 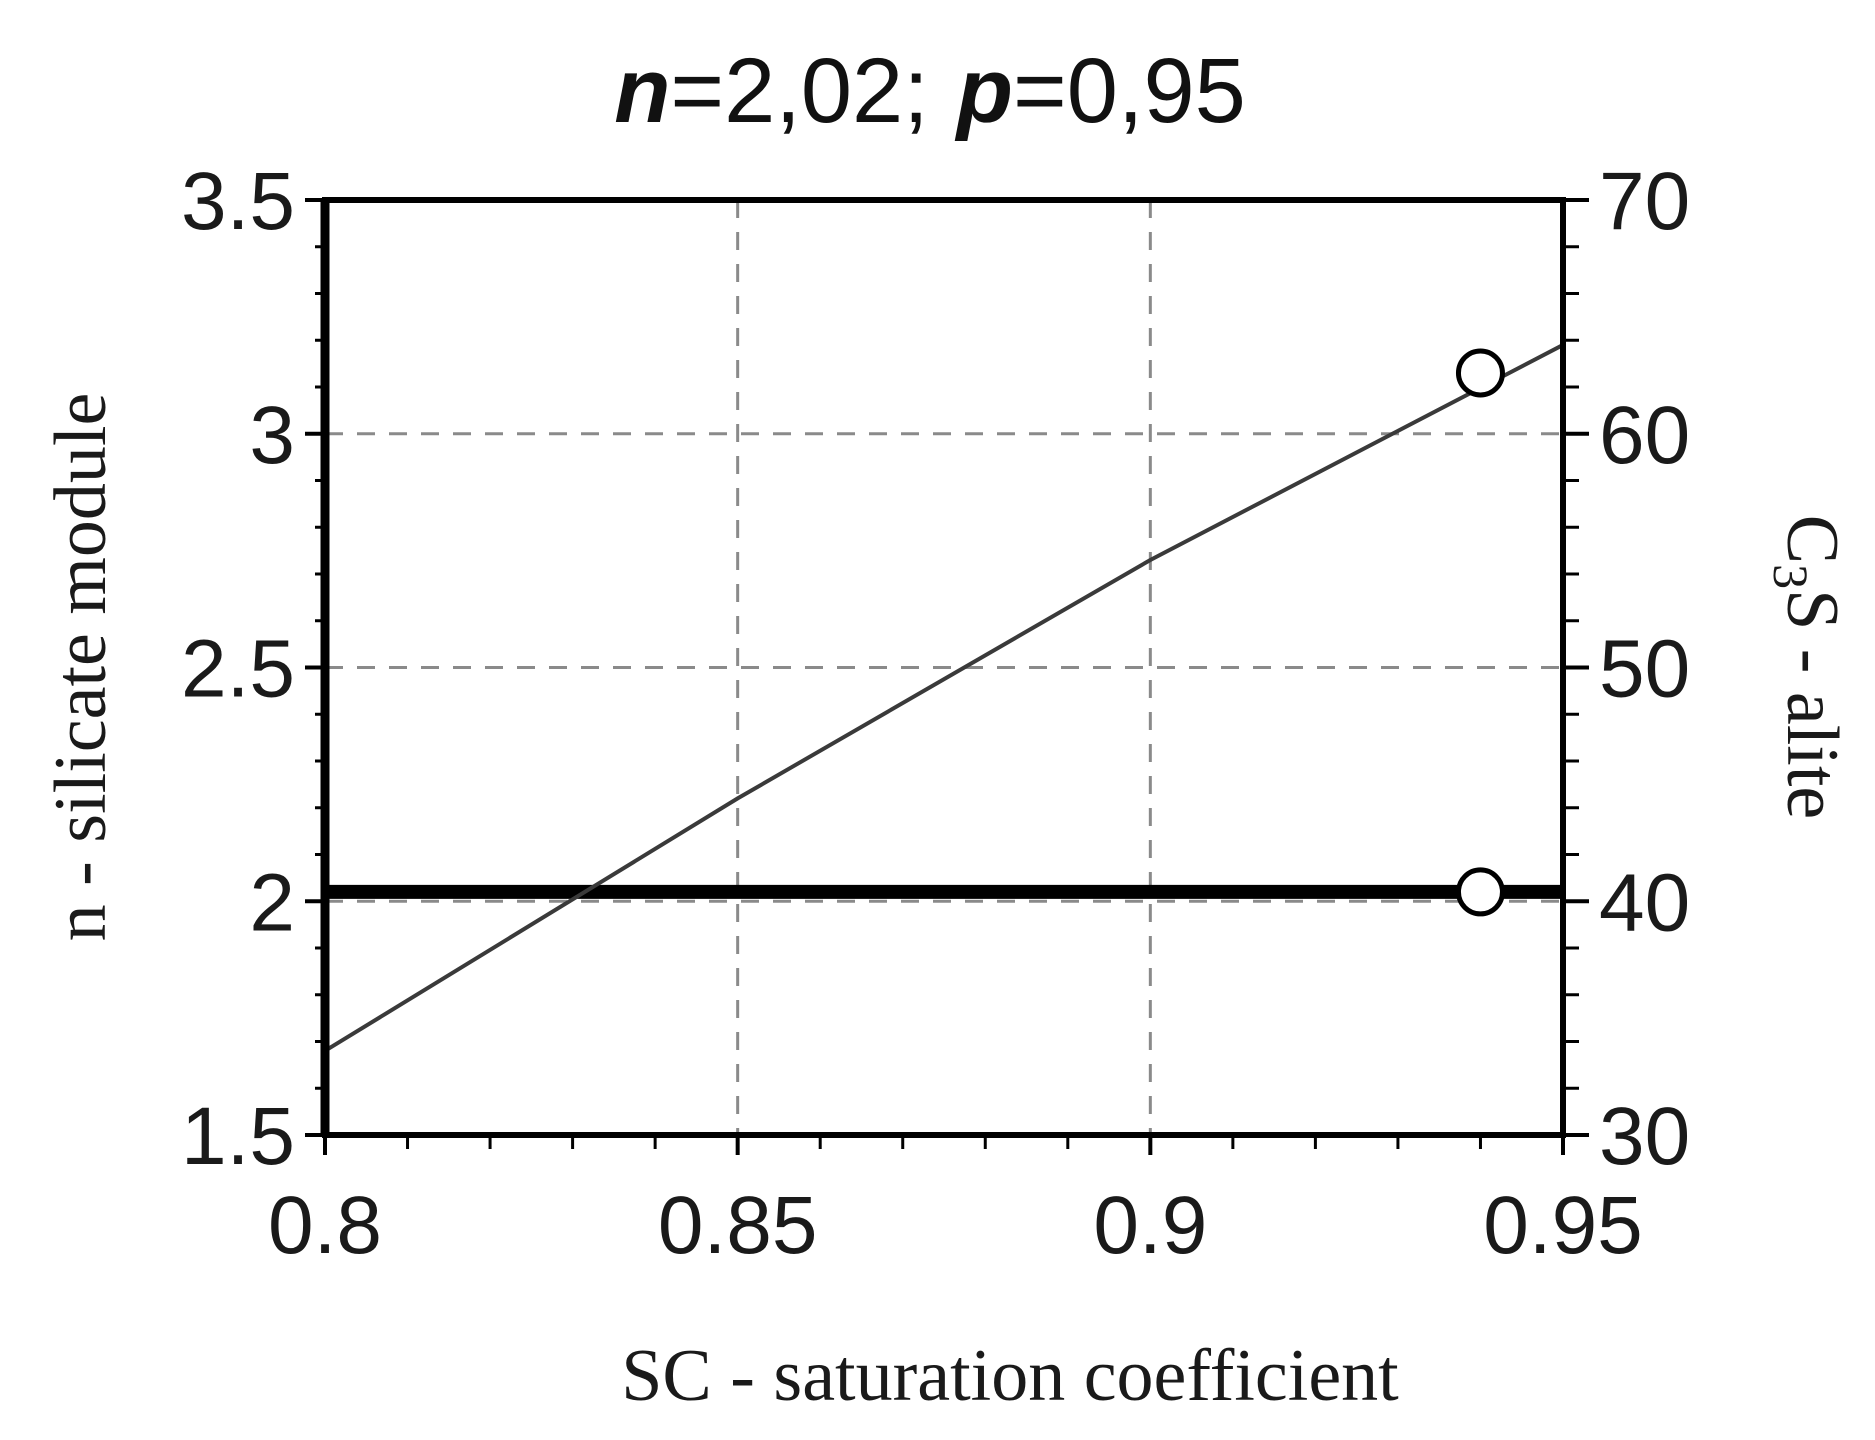 What do you see at coordinates (1480, 373) in the screenshot?
I see `series-marker-alite` at bounding box center [1480, 373].